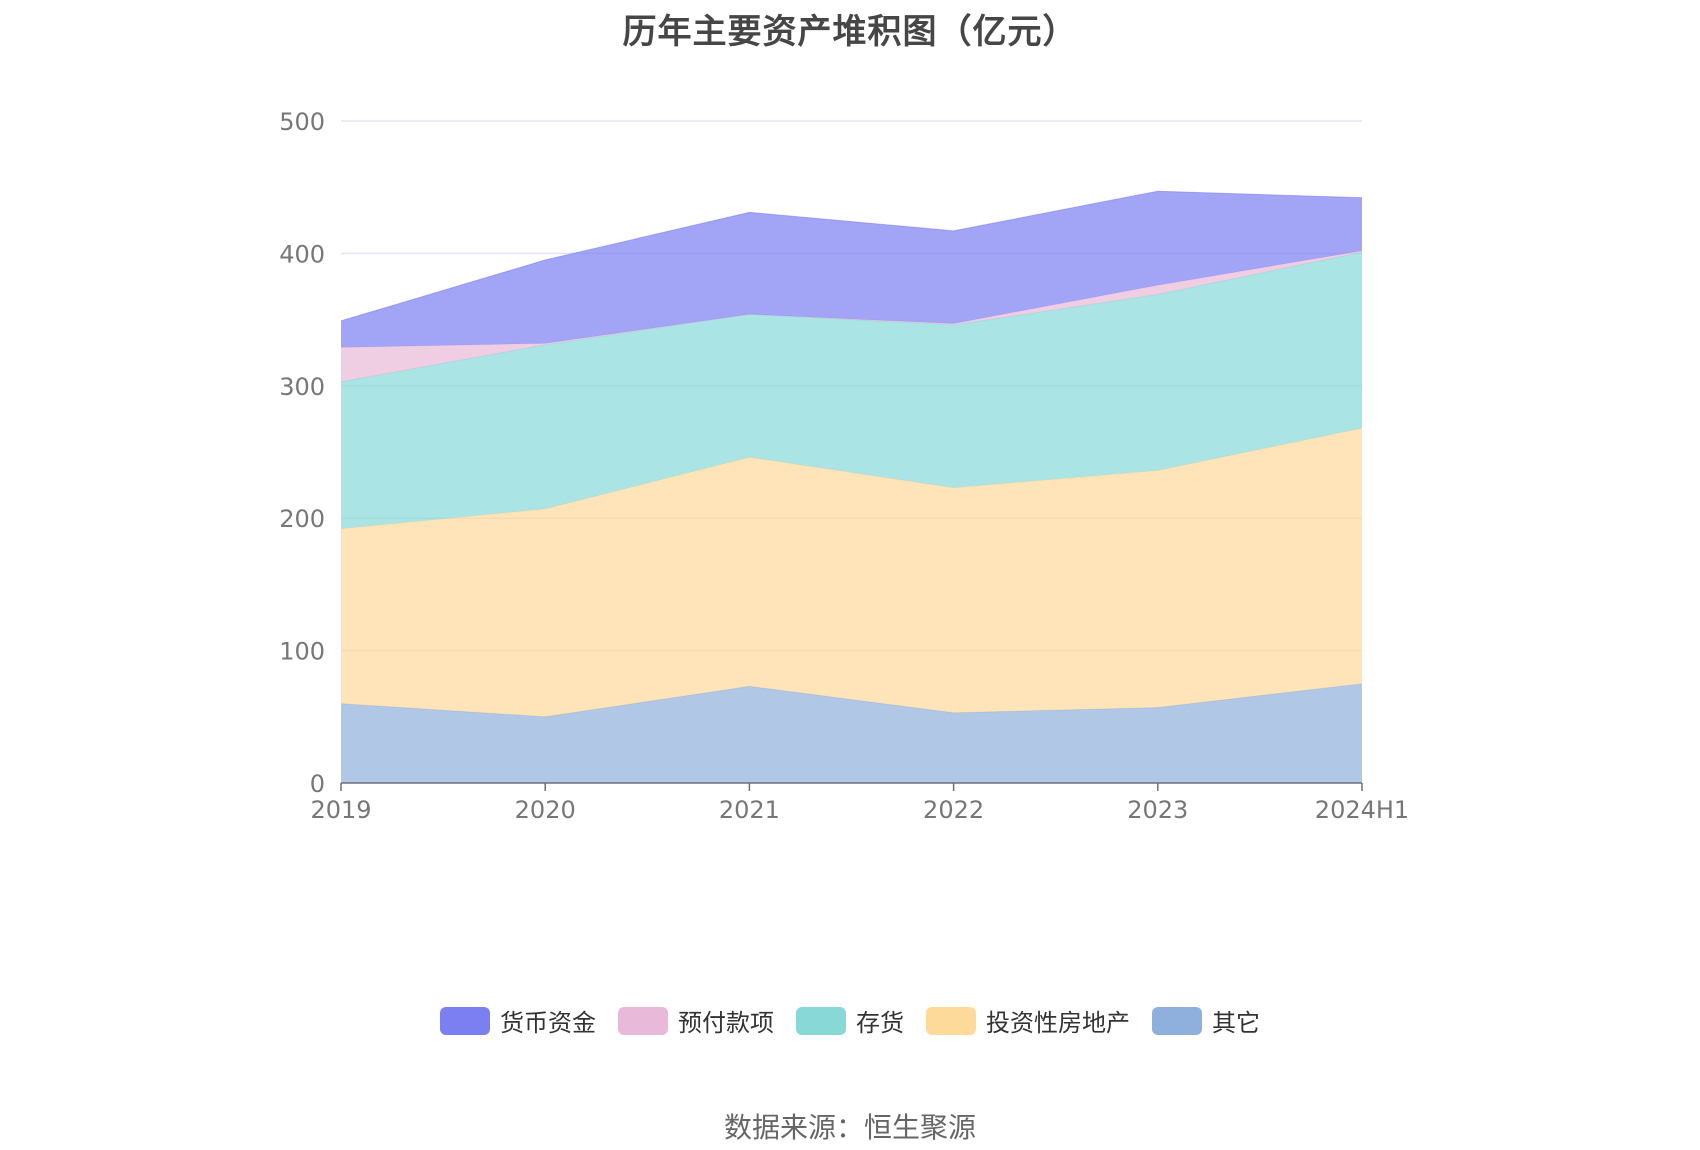 This screenshot has height=1150, width=1700. What do you see at coordinates (953, 810) in the screenshot?
I see `x-tick-label: 2022` at bounding box center [953, 810].